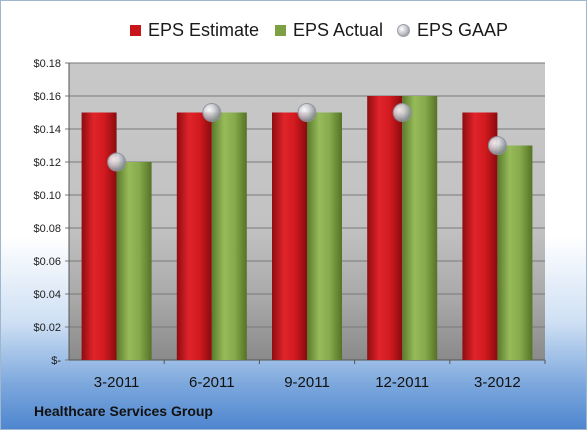  Describe the element at coordinates (204, 29) in the screenshot. I see `legend-label-estimate: EPS Estimate` at that location.